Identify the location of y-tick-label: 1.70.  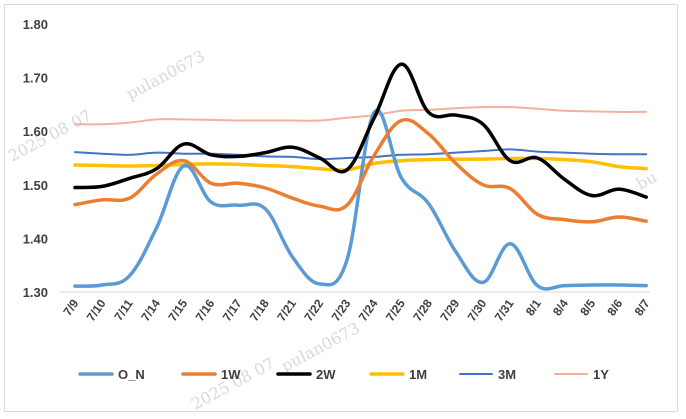
(35, 78).